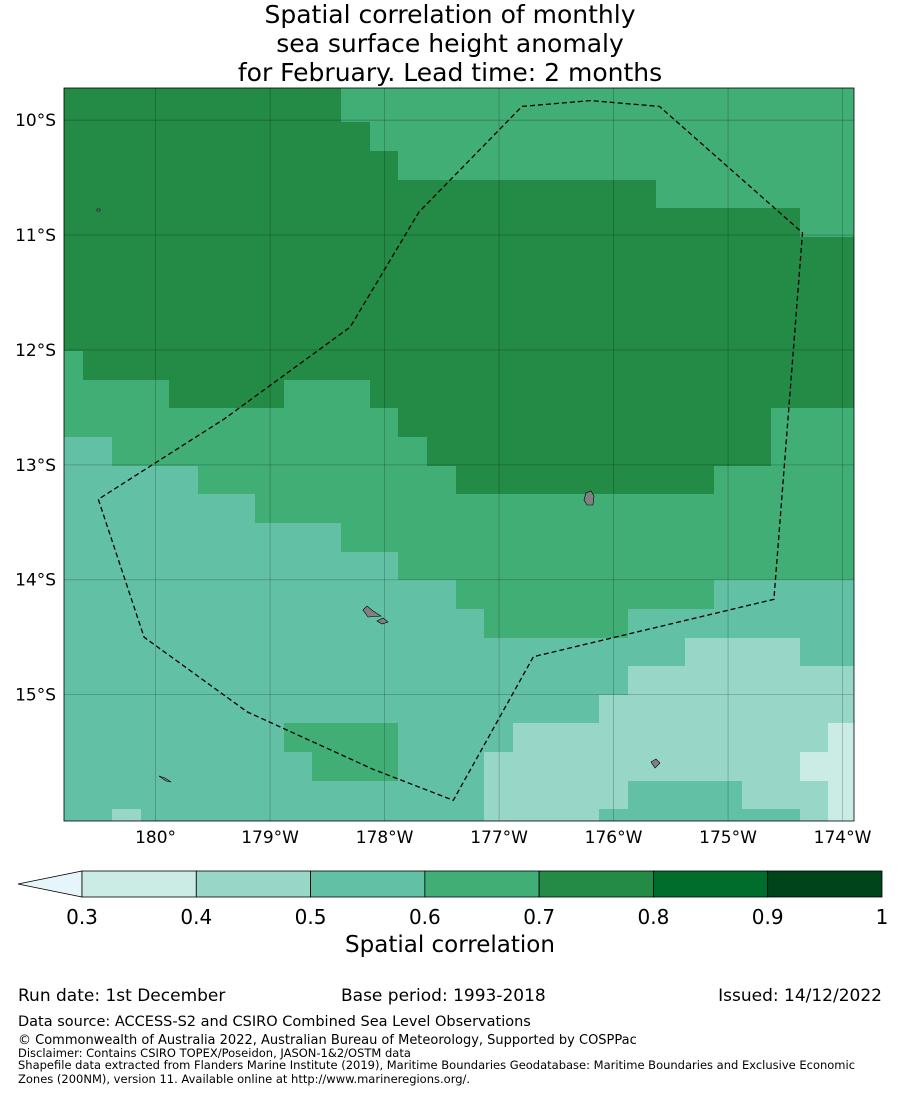 Image resolution: width=900 pixels, height=1095 pixels. Describe the element at coordinates (35, 121) in the screenshot. I see `lat-tick-label: 10°S` at that location.